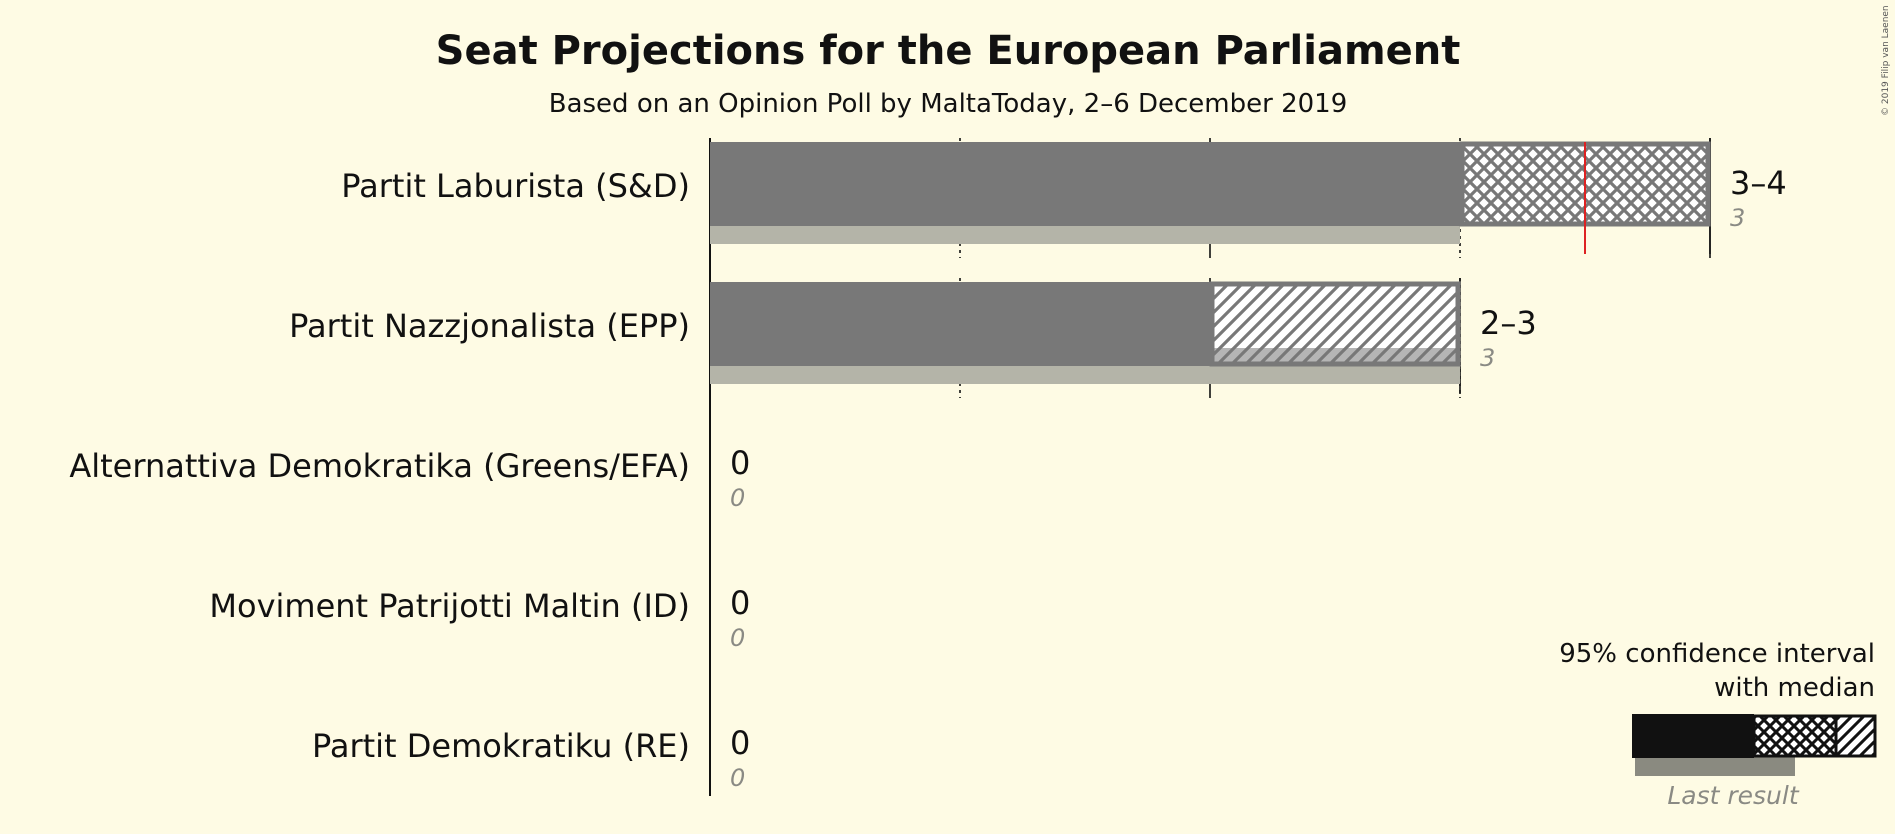 This screenshot has height=834, width=1895. I want to click on seat-range-label: 2–3, so click(1508, 323).